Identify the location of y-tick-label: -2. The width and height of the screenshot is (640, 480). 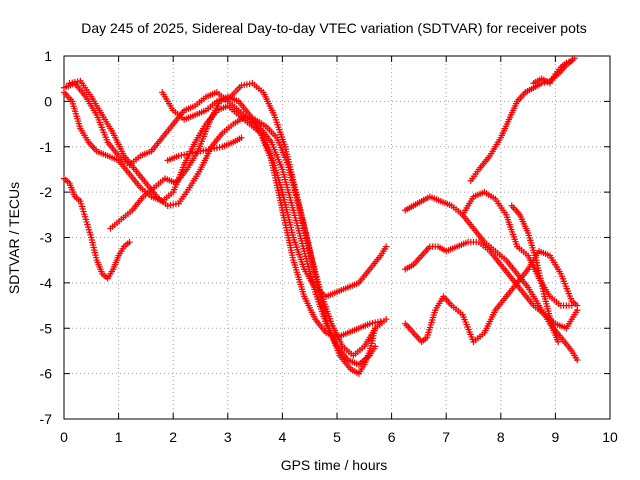
(46, 192).